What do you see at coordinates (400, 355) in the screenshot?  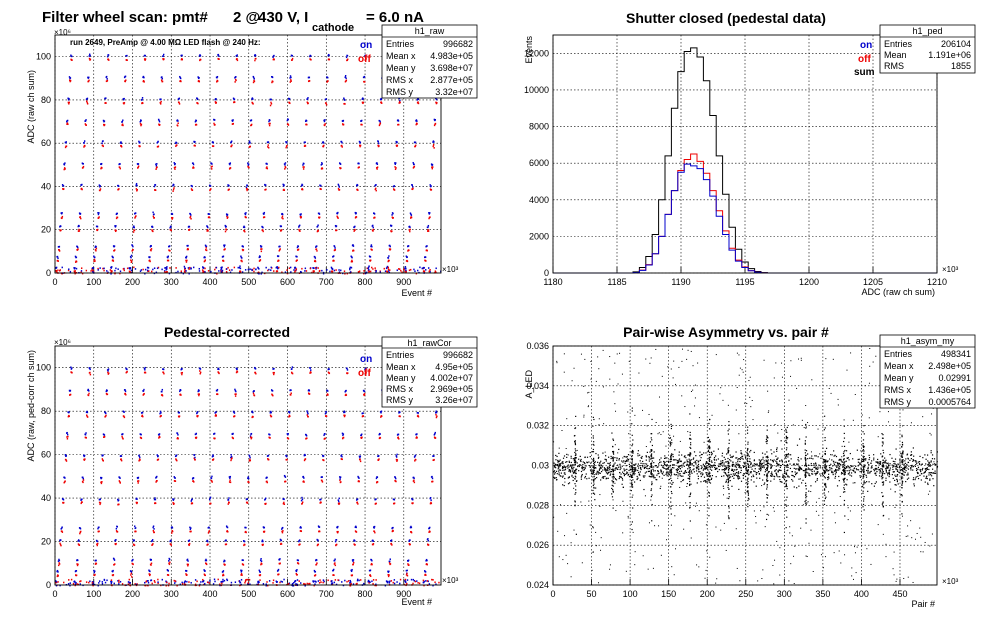 I see `rawcor-stats-label: Entries` at bounding box center [400, 355].